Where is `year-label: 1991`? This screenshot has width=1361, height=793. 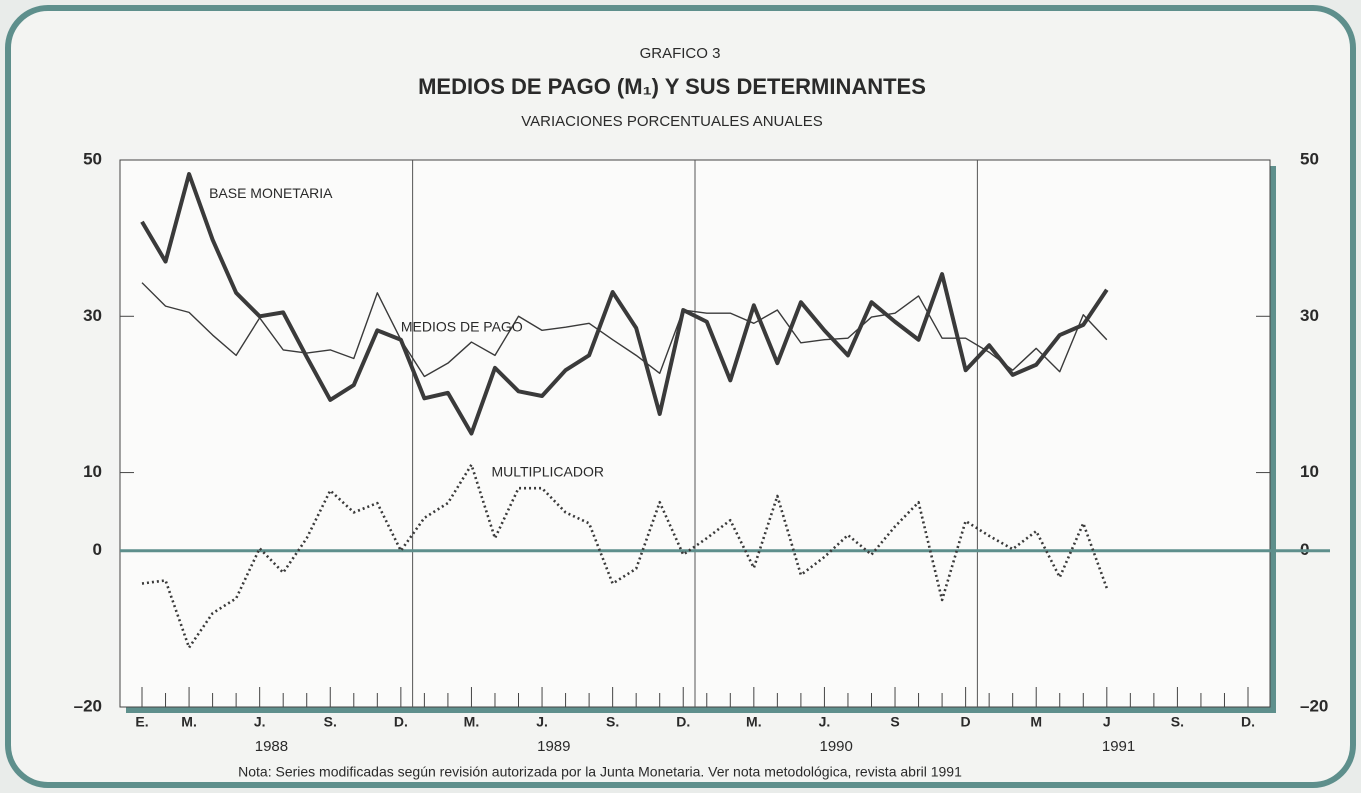
year-label: 1991 is located at coordinates (1118, 746).